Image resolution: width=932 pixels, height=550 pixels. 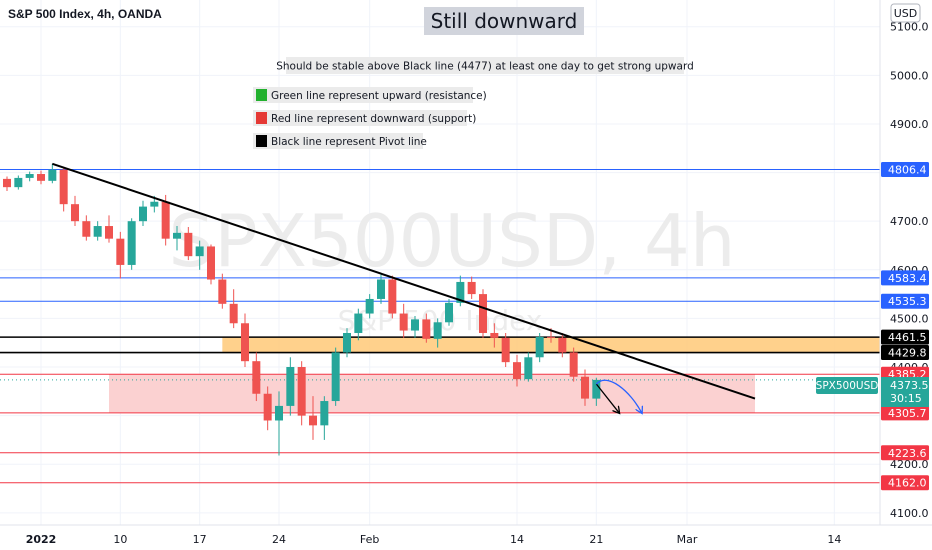 I want to click on note-box, so click(x=485, y=65).